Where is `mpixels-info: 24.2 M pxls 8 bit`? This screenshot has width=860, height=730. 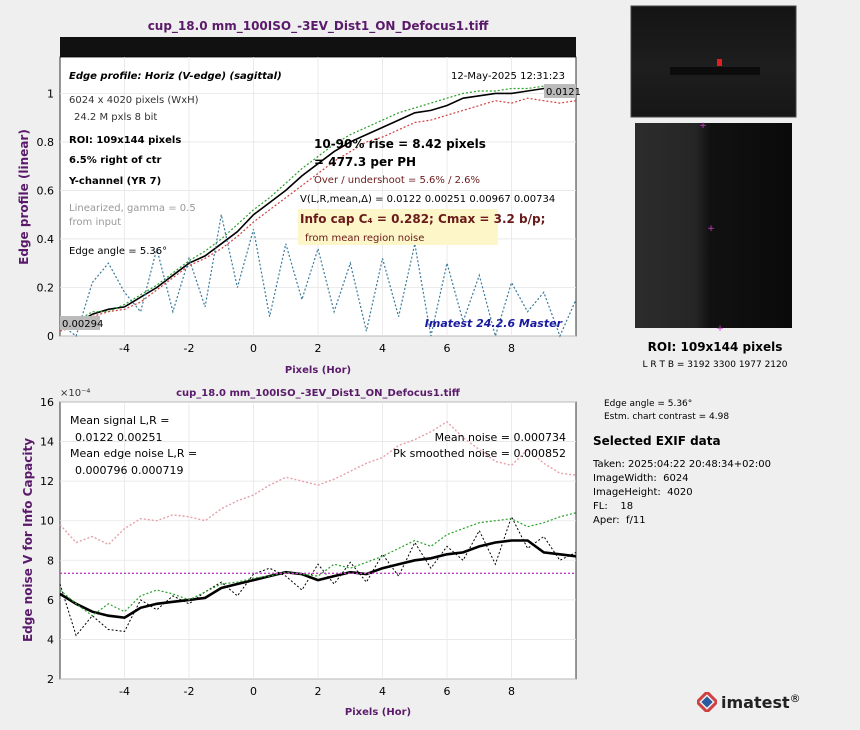 mpixels-info: 24.2 M pxls 8 bit is located at coordinates (115, 117).